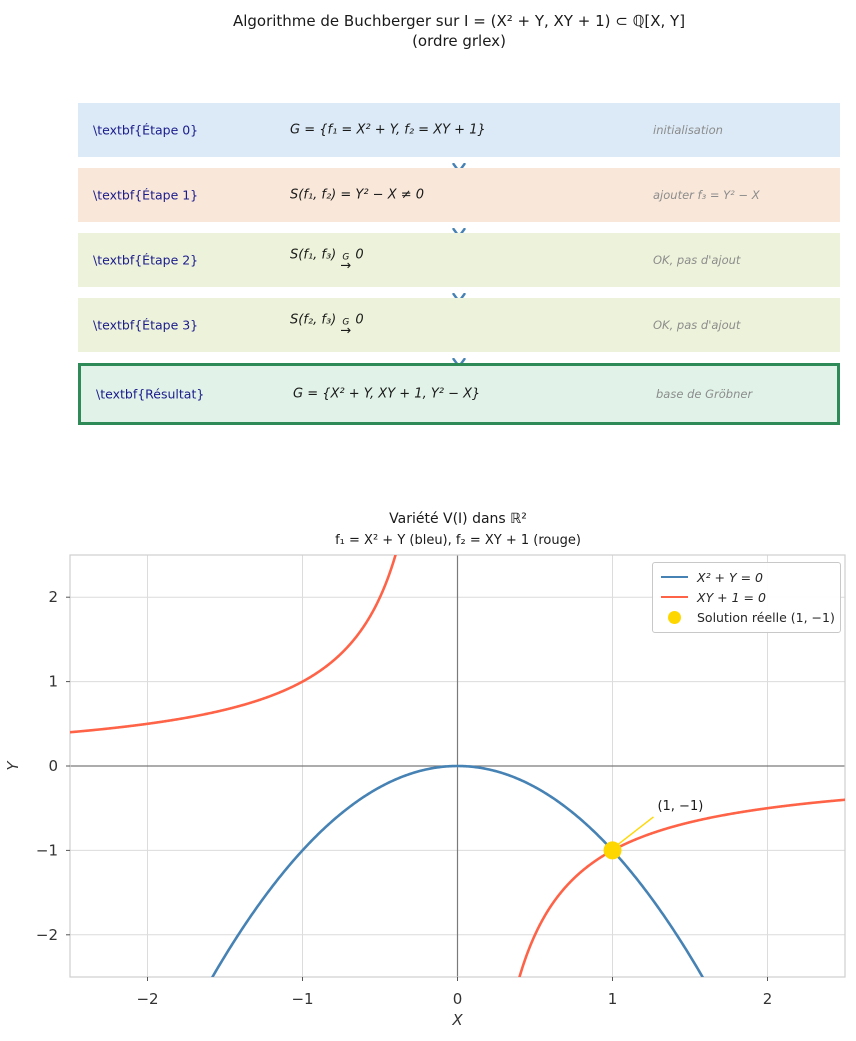 Image resolution: width=856 pixels, height=1041 pixels. Describe the element at coordinates (730, 577) in the screenshot. I see `legend-label: X² + Y = 0` at that location.